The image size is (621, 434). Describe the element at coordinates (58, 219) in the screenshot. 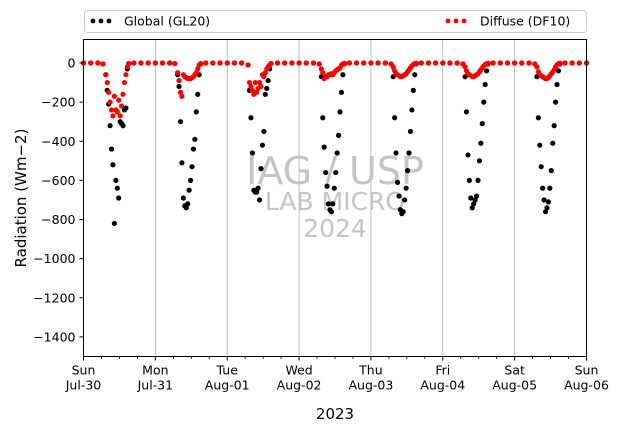

I see `y-tick-label: −800` at that location.